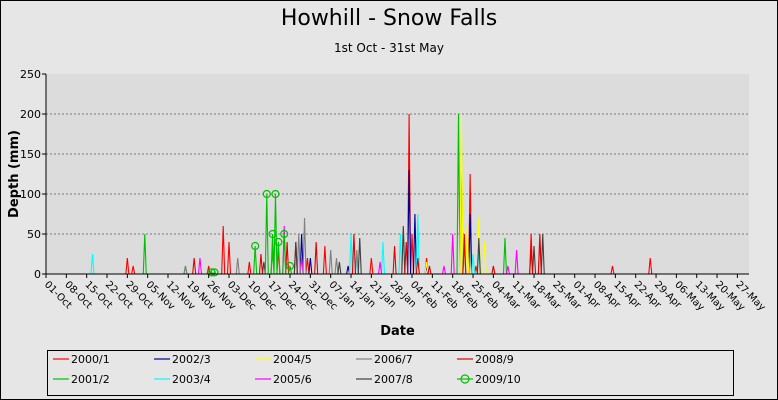 The height and width of the screenshot is (400, 778). What do you see at coordinates (30, 194) in the screenshot?
I see `y-tick-label: 100` at bounding box center [30, 194].